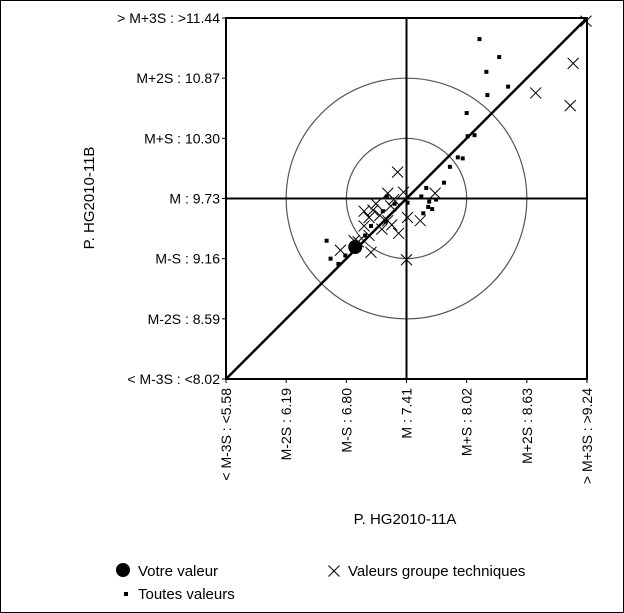 The height and width of the screenshot is (613, 624). Describe the element at coordinates (178, 78) in the screenshot. I see `y-tick-label: M+2S : 10.87` at that location.